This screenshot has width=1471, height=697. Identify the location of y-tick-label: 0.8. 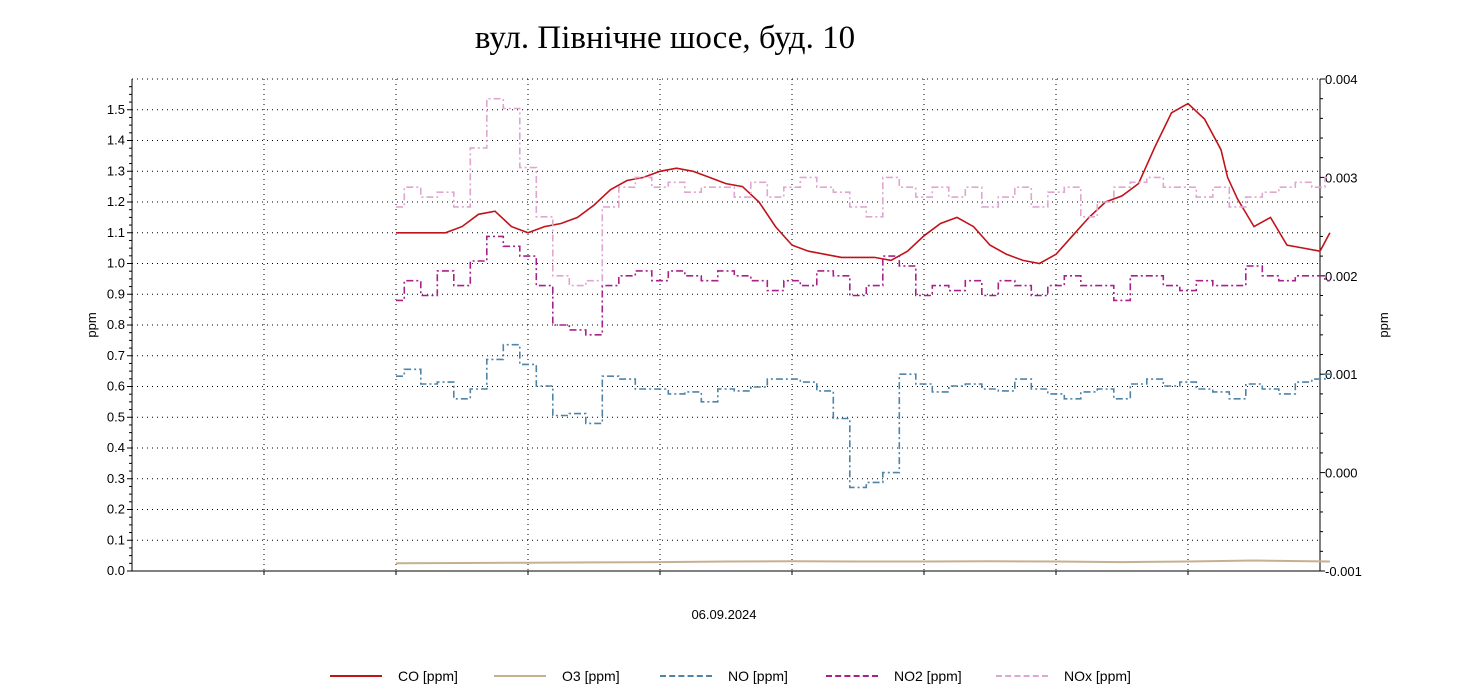
(116, 324).